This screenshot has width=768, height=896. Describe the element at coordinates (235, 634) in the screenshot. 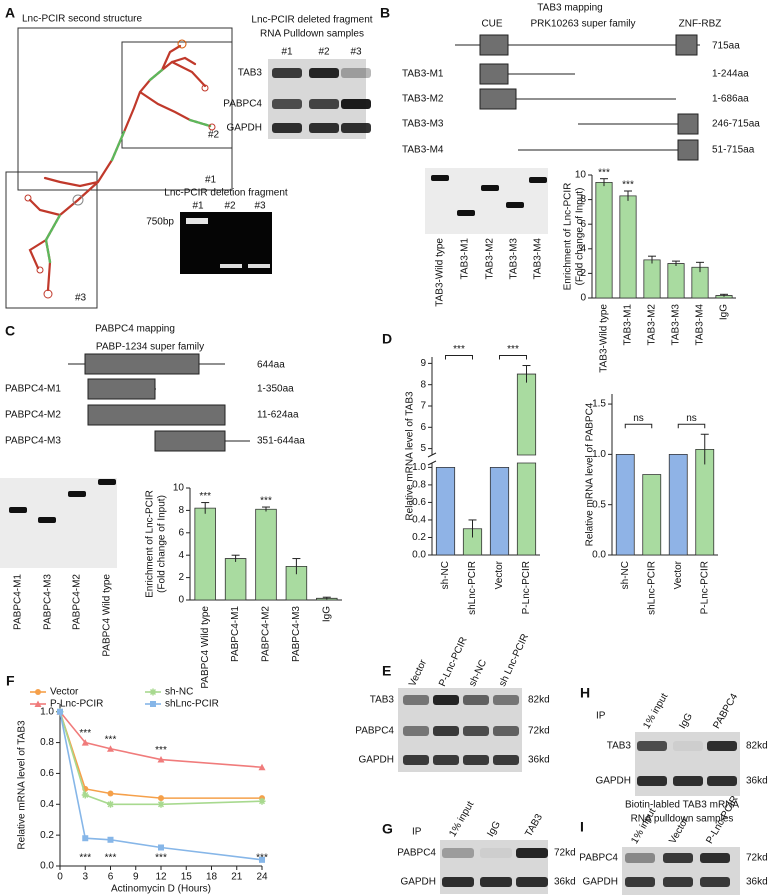

I see `x-tick-label: PABPC4-M1` at that location.